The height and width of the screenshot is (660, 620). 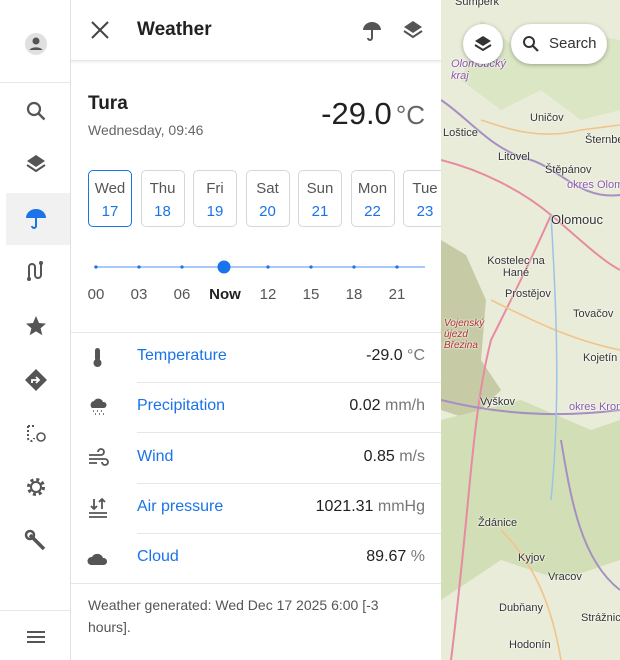 What do you see at coordinates (256, 267) in the screenshot?
I see `time-slider` at bounding box center [256, 267].